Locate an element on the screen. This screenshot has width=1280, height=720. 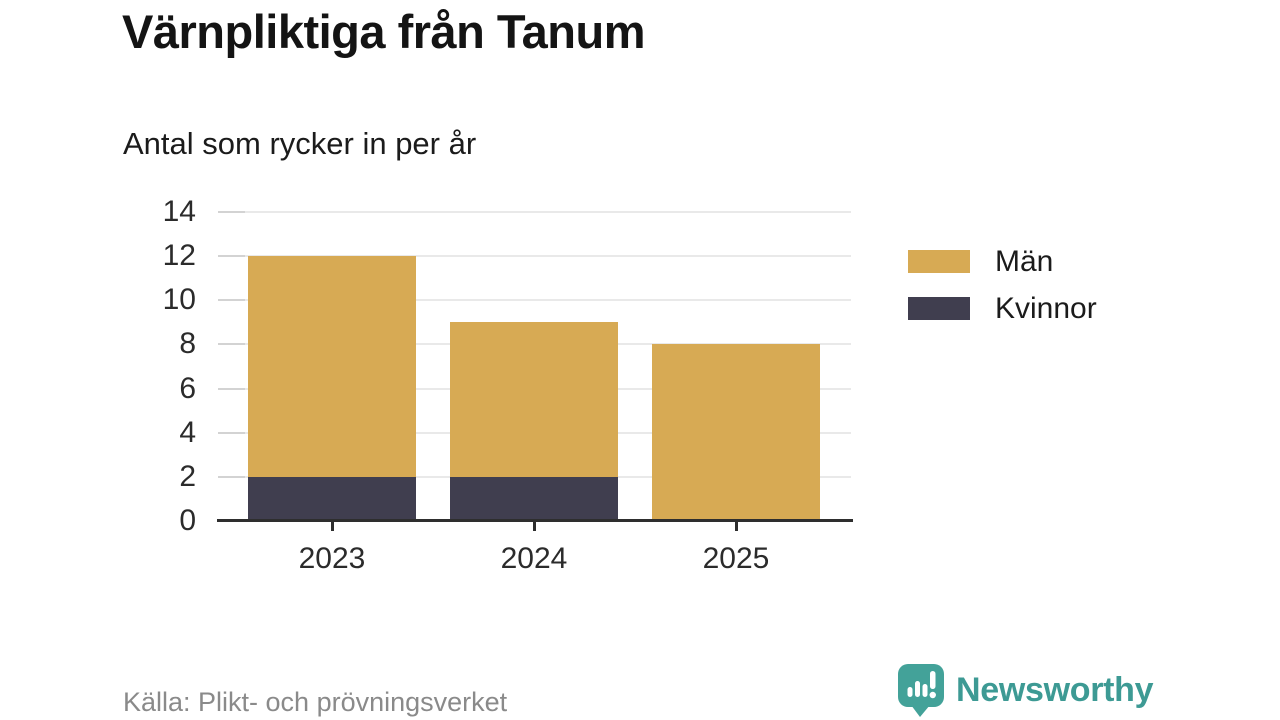
legend-swatch-män is located at coordinates (939, 261).